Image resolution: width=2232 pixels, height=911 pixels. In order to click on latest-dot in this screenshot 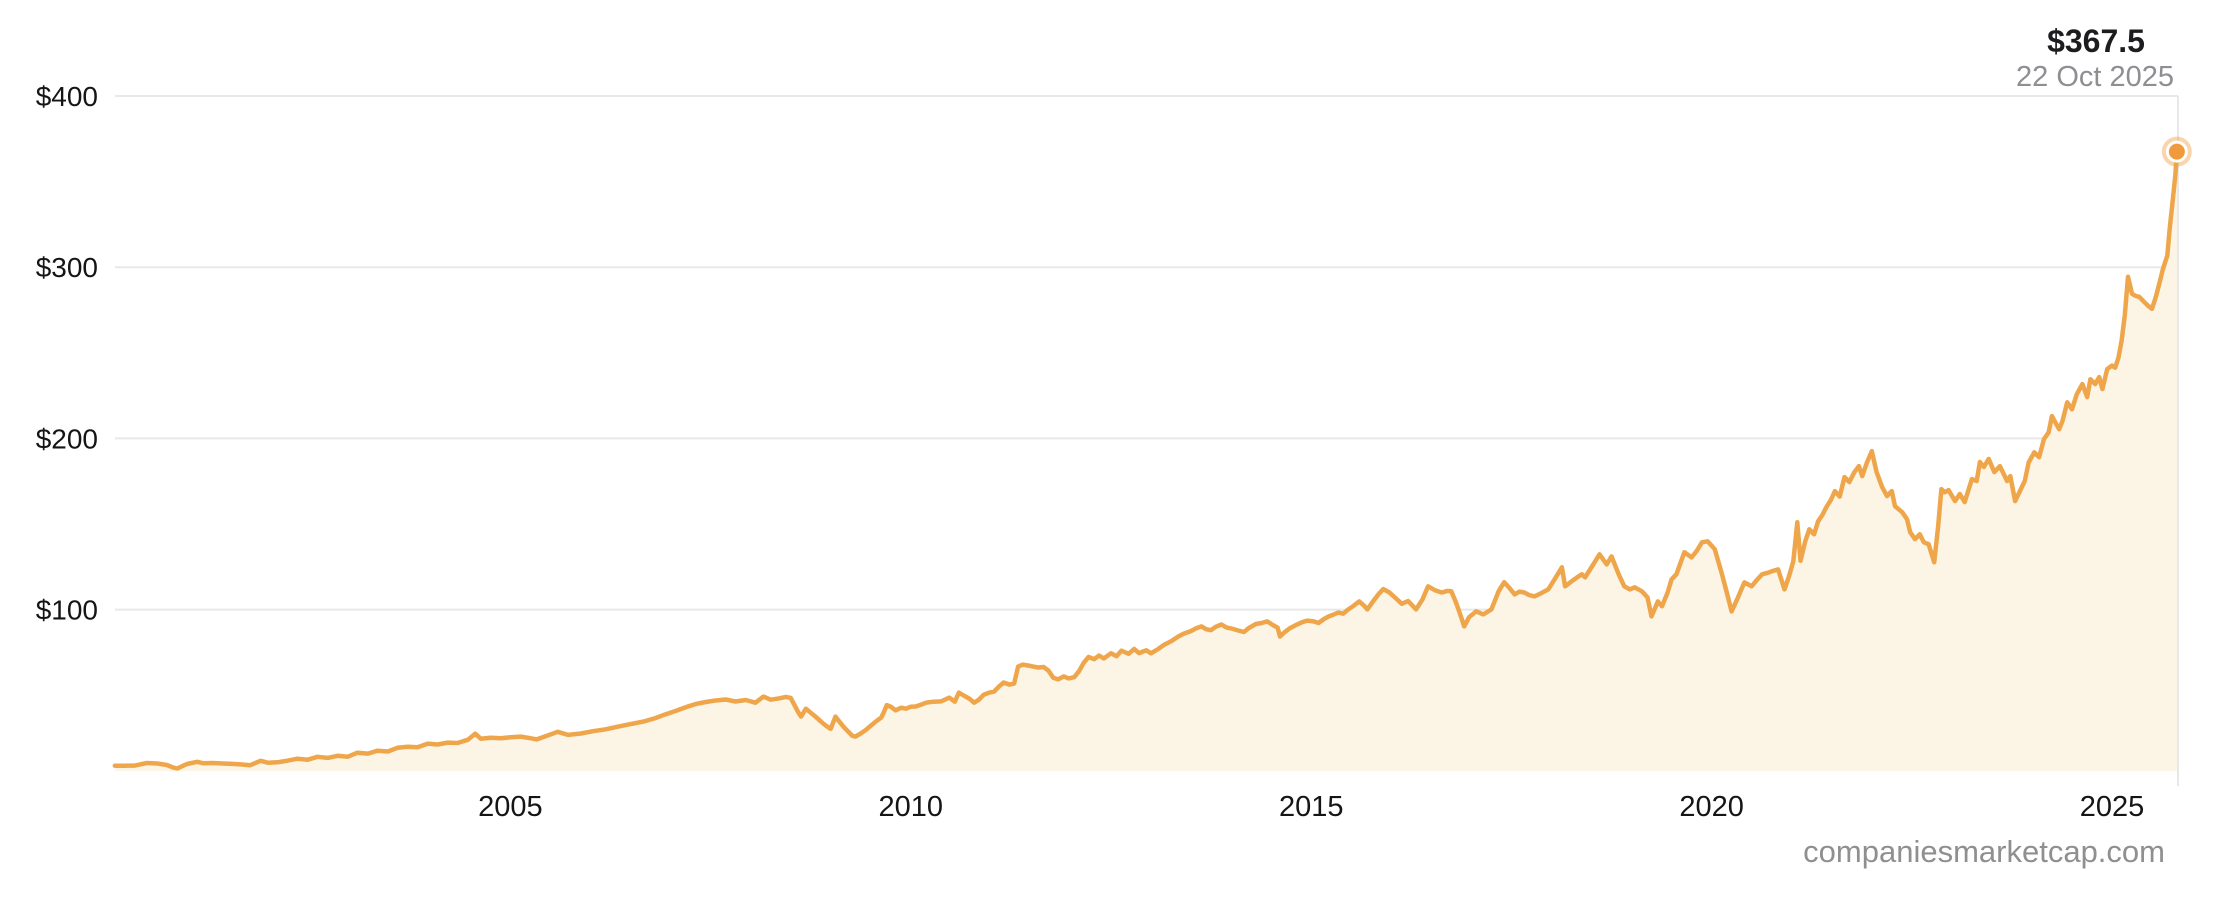, I will do `click(2176, 151)`.